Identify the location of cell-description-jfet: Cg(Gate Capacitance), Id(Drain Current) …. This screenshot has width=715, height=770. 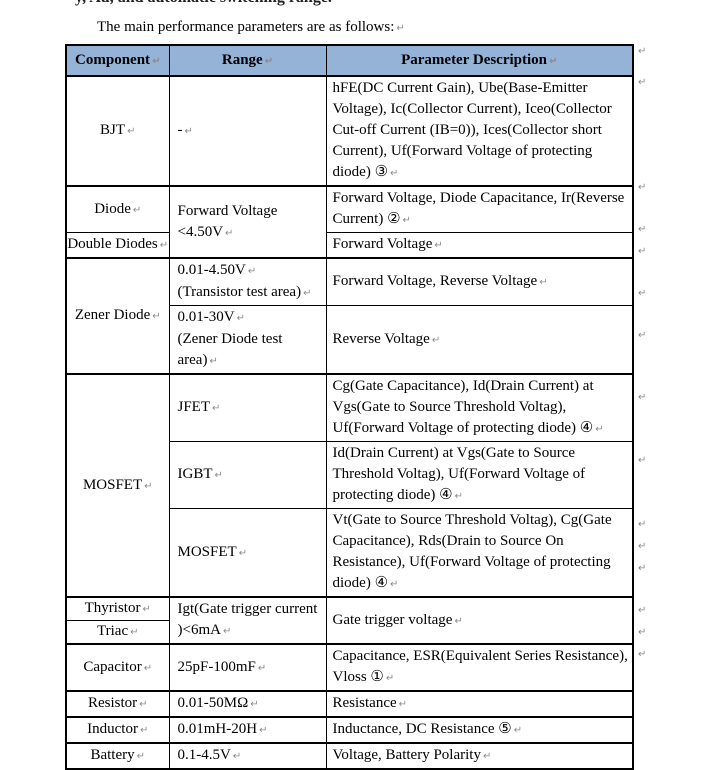
(479, 407).